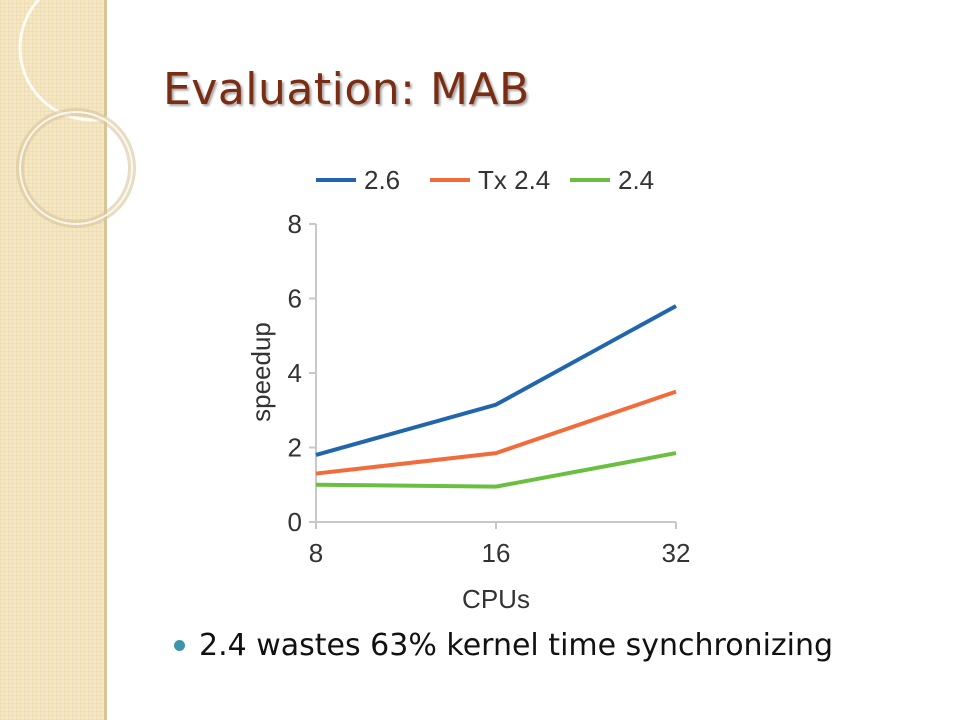  I want to click on series-line-2.6, so click(496, 380).